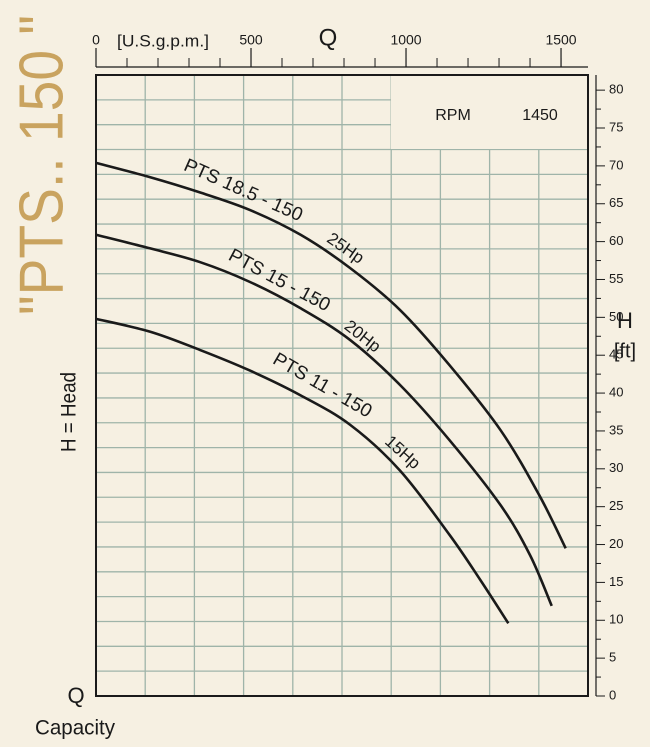  I want to click on y-tick-label: 45, so click(616, 354).